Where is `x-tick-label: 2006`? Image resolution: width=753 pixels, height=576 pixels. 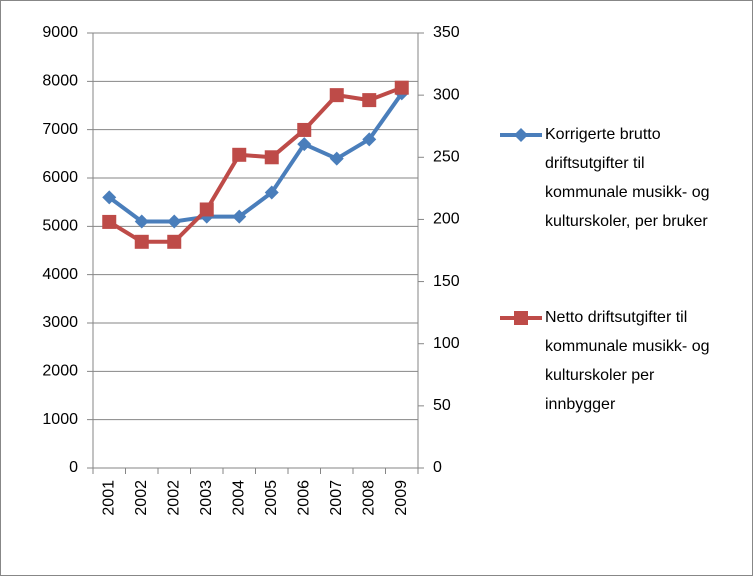
x-tick-label: 2006 is located at coordinates (303, 498).